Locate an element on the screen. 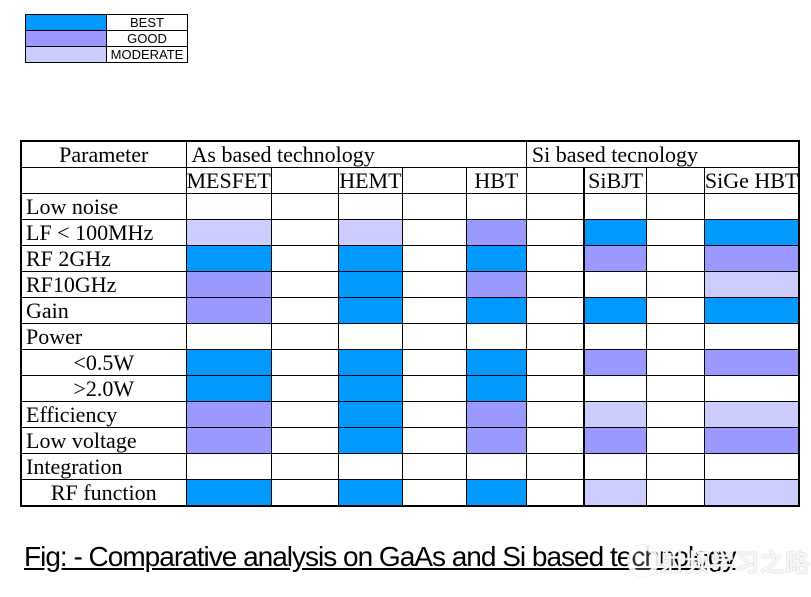 The width and height of the screenshot is (811, 597). table-row: LF < 100MHz is located at coordinates (410, 232).